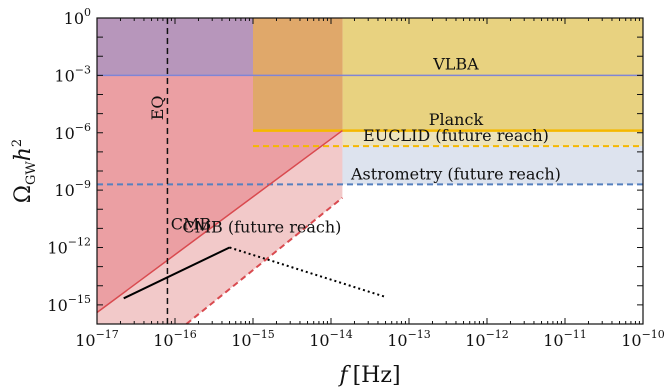 The width and height of the screenshot is (668, 392). I want to click on x-axis-label: f [Hz], so click(368, 375).